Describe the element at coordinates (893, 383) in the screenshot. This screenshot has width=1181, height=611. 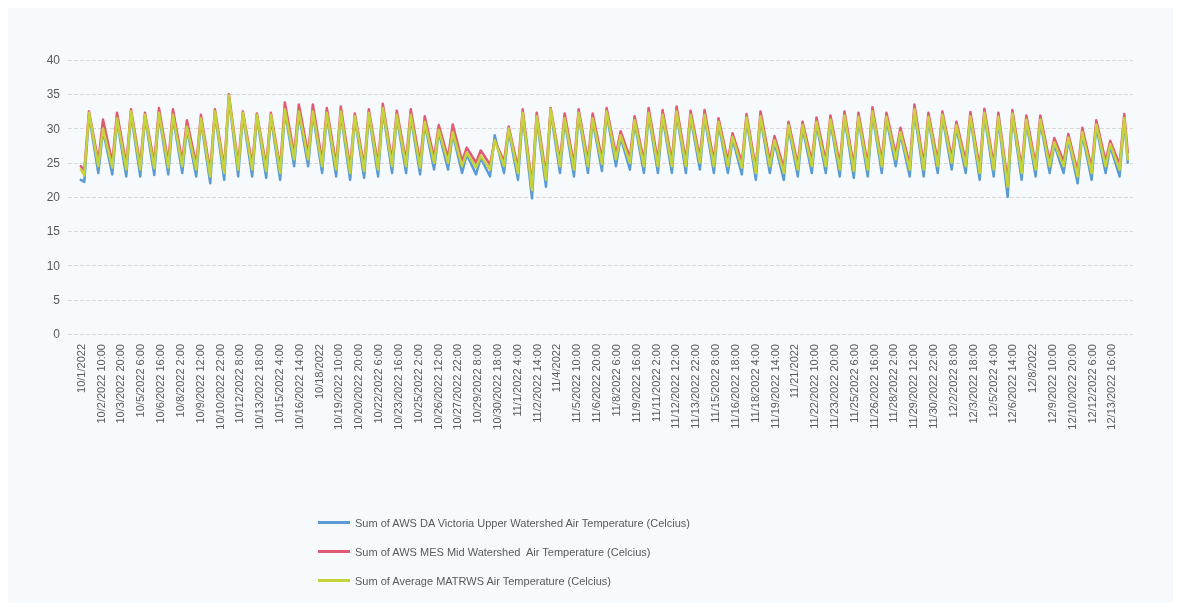
I see `x-tick-label: 11/28/2022 2:00` at that location.